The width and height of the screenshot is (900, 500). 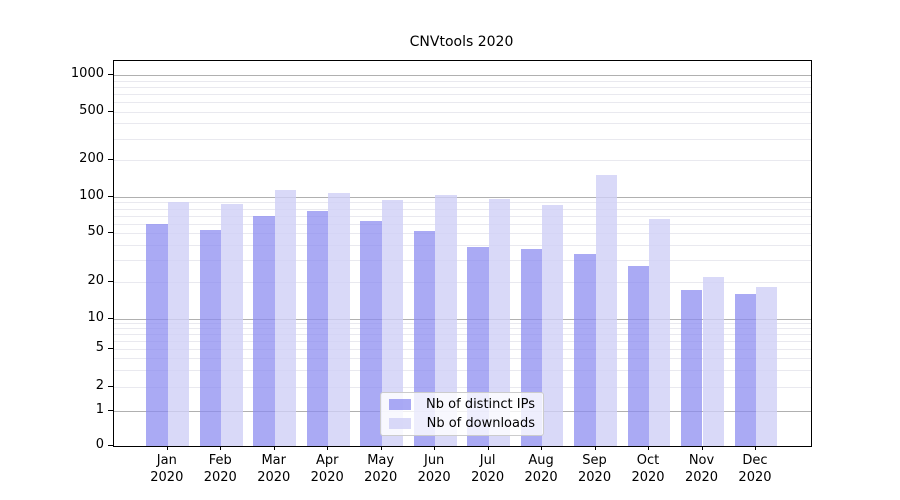 I want to click on x-tick-month: May, so click(x=381, y=460).